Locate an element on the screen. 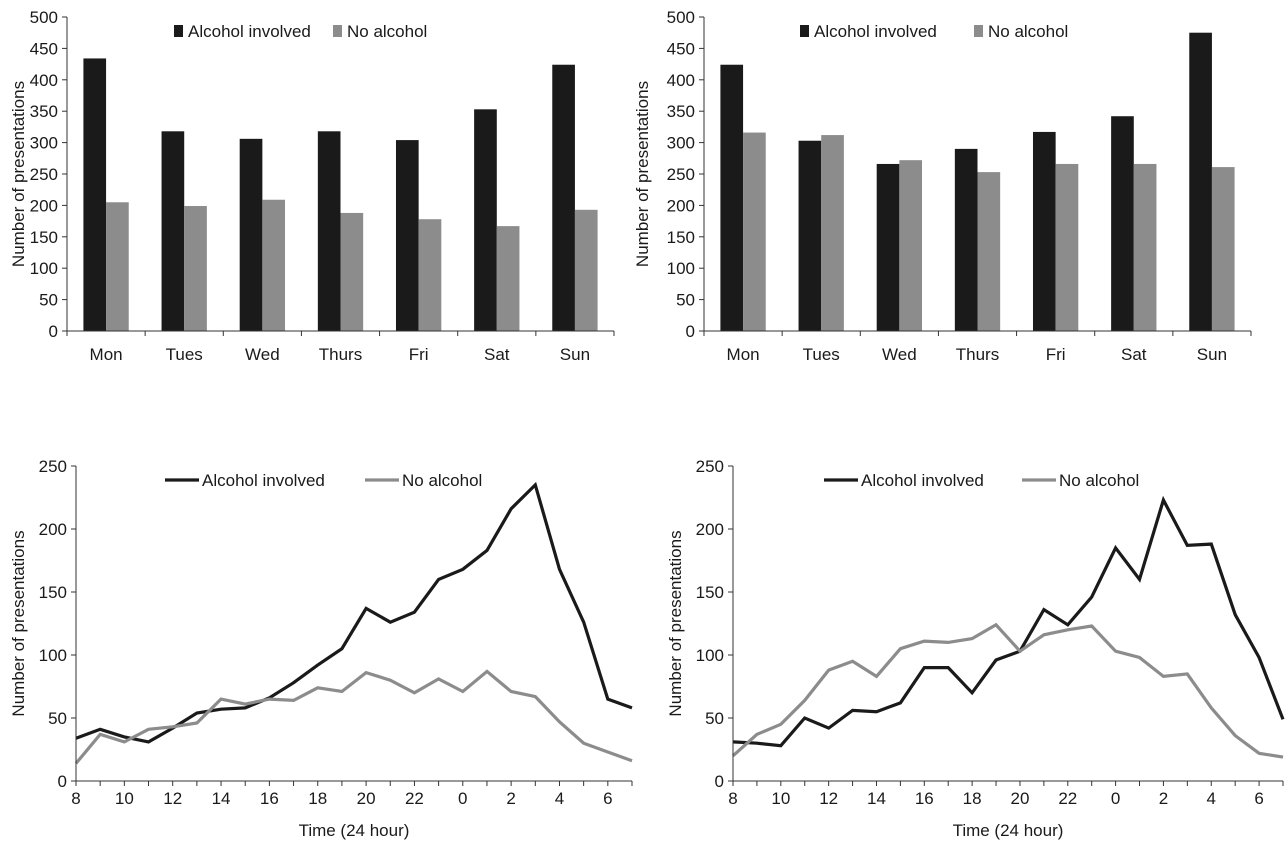 Image resolution: width=1288 pixels, height=843 pixels. bar-alcohol-involved-sat is located at coordinates (485, 220).